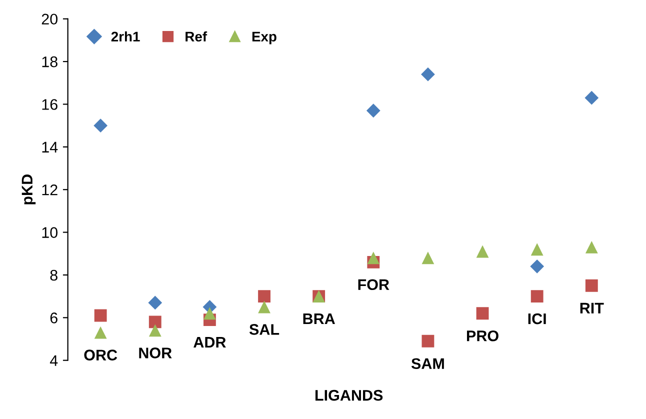 The height and width of the screenshot is (419, 646). Describe the element at coordinates (50, 147) in the screenshot. I see `y-tick-label: 14` at that location.